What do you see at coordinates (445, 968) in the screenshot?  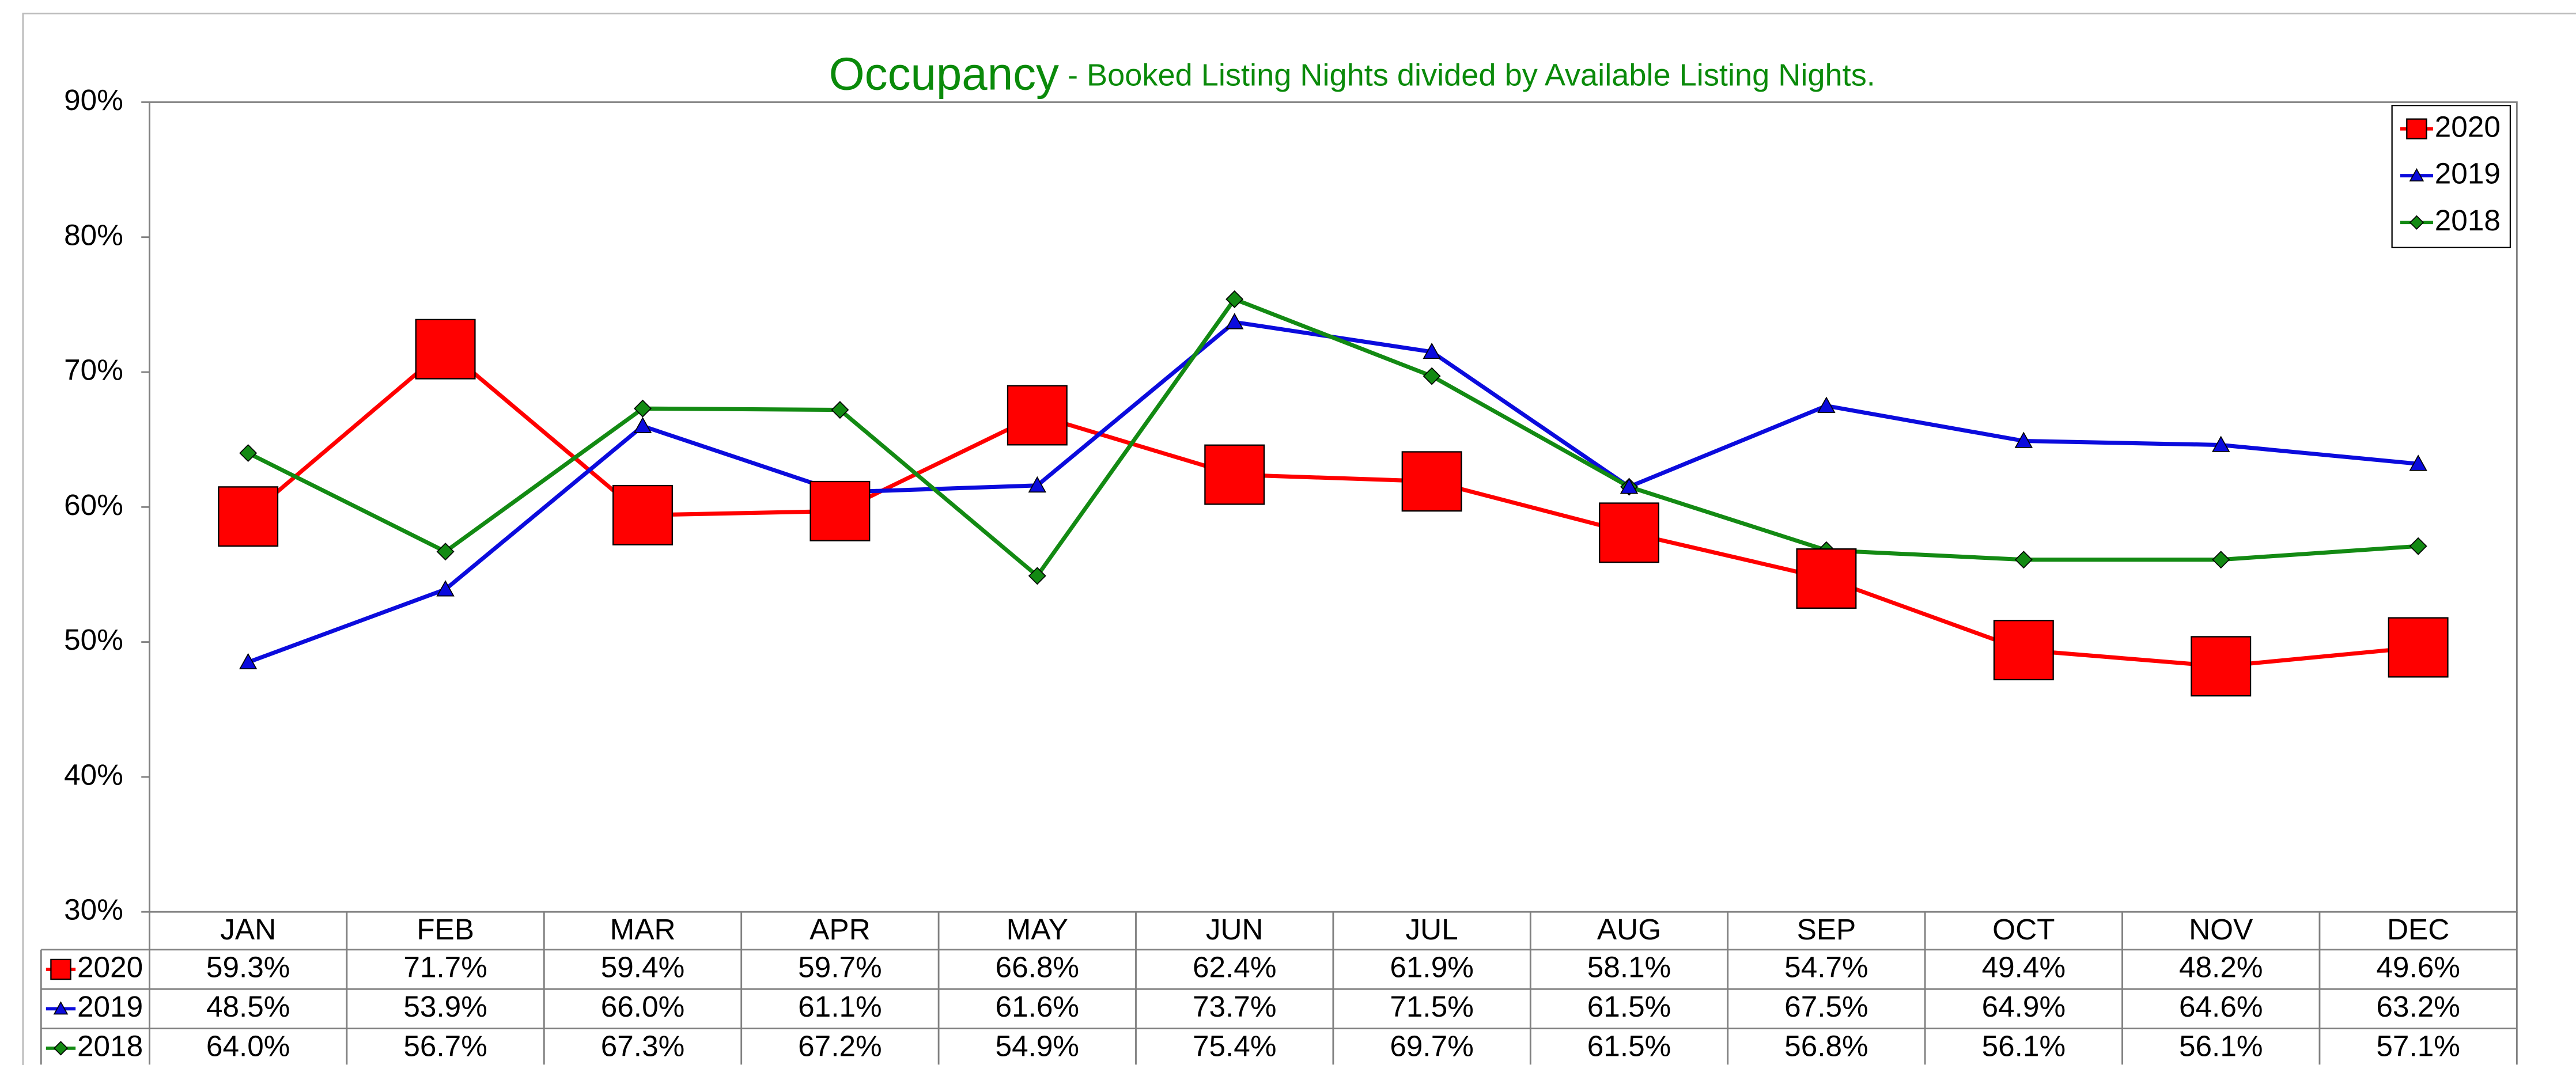 I see `table-value: 71.7%` at bounding box center [445, 968].